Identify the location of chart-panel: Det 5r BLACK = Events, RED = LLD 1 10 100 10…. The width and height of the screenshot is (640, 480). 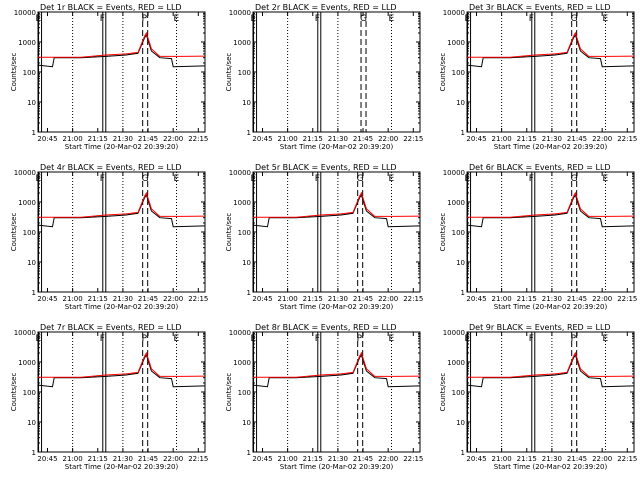
(324, 237).